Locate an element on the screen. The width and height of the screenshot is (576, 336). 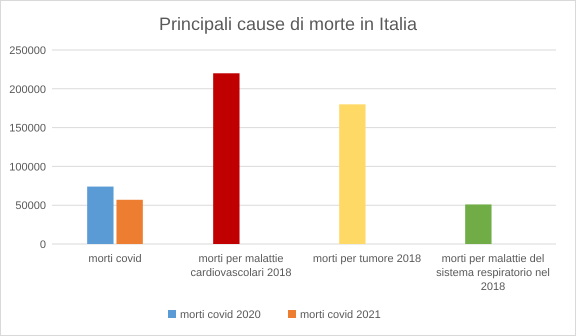
y-tick-label: 200000 is located at coordinates (27, 90).